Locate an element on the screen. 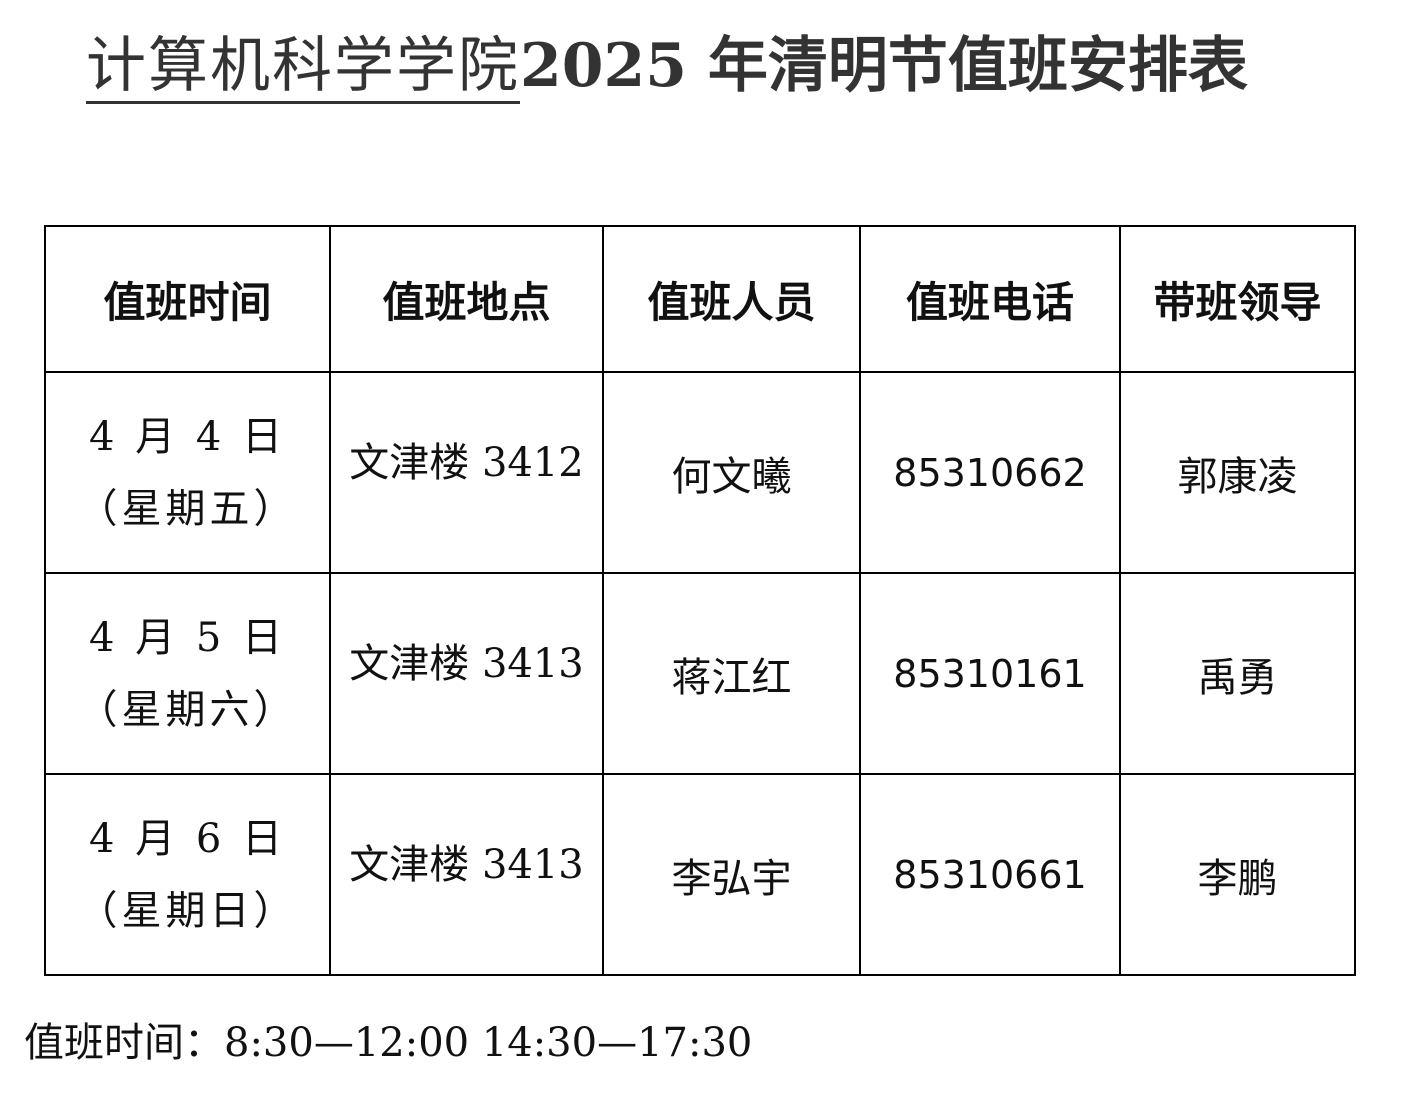 The image size is (1420, 1103). header-location: 值班地点 is located at coordinates (466, 299).